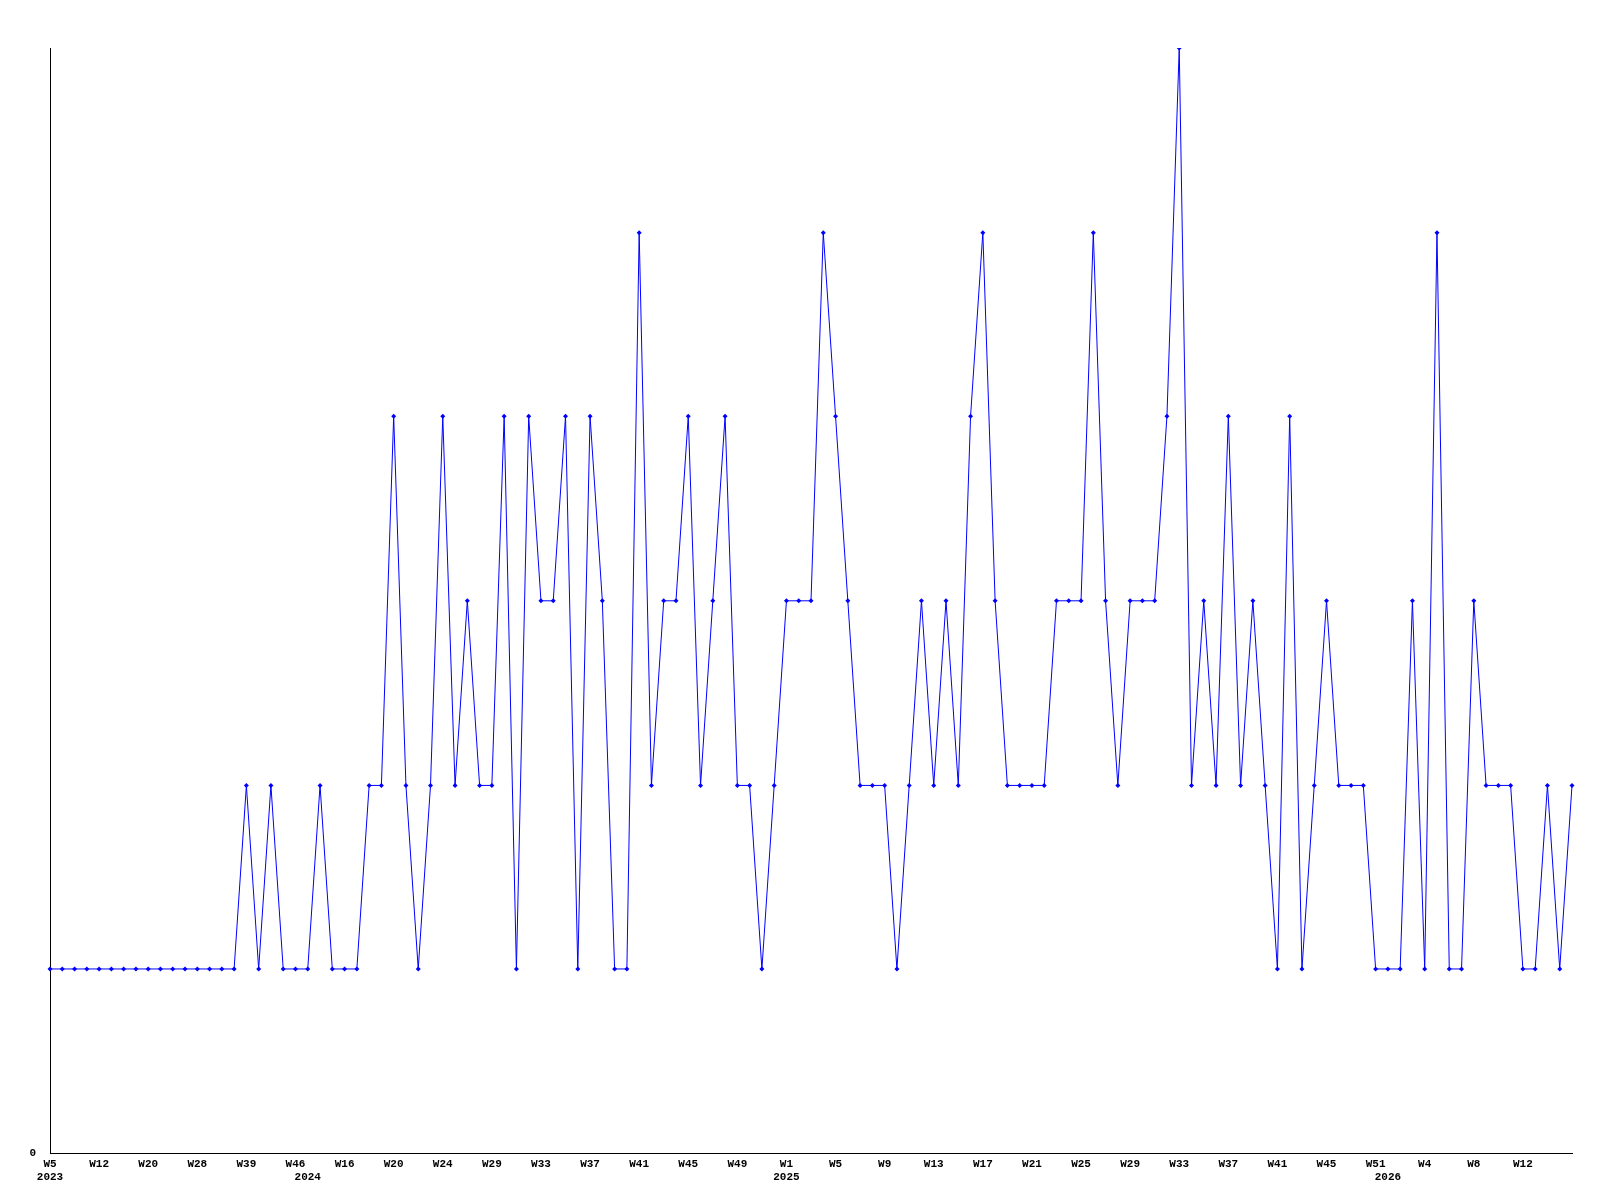 The image size is (1600, 1200). What do you see at coordinates (1375, 1163) in the screenshot?
I see `x-tick-label: W51` at bounding box center [1375, 1163].